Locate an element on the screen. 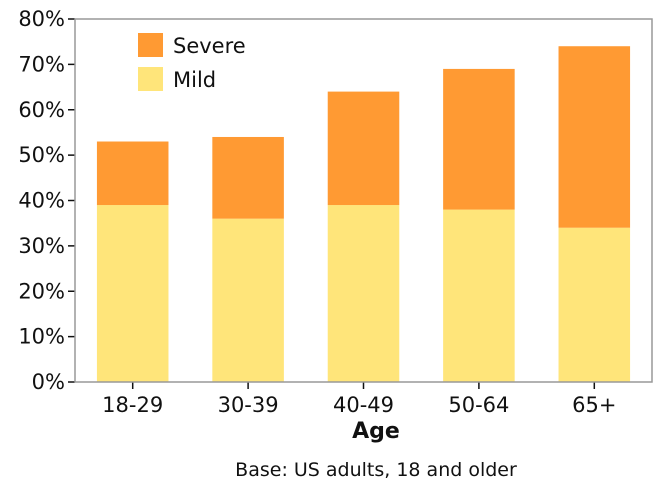 The image size is (668, 487). y-tick-label: 50% is located at coordinates (41, 155).